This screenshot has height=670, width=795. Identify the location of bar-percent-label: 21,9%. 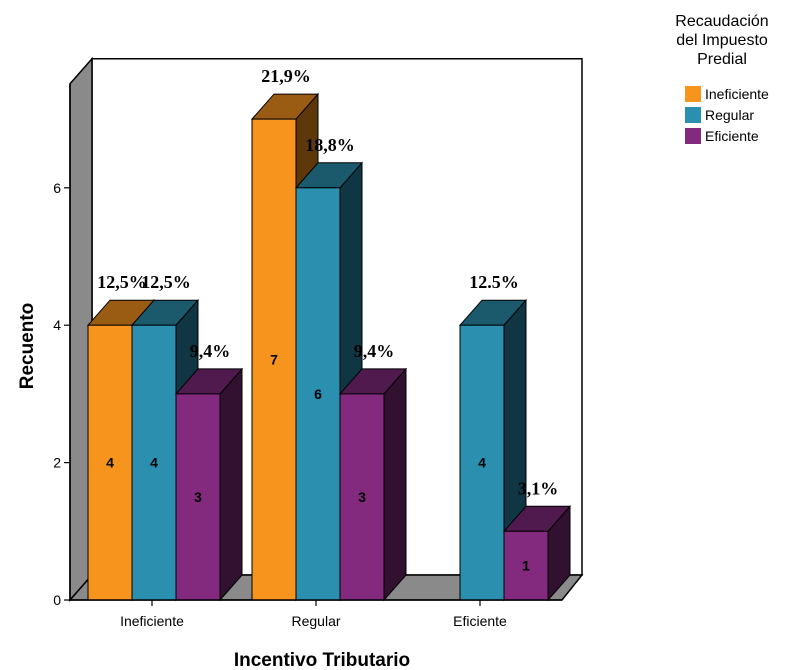
(286, 76).